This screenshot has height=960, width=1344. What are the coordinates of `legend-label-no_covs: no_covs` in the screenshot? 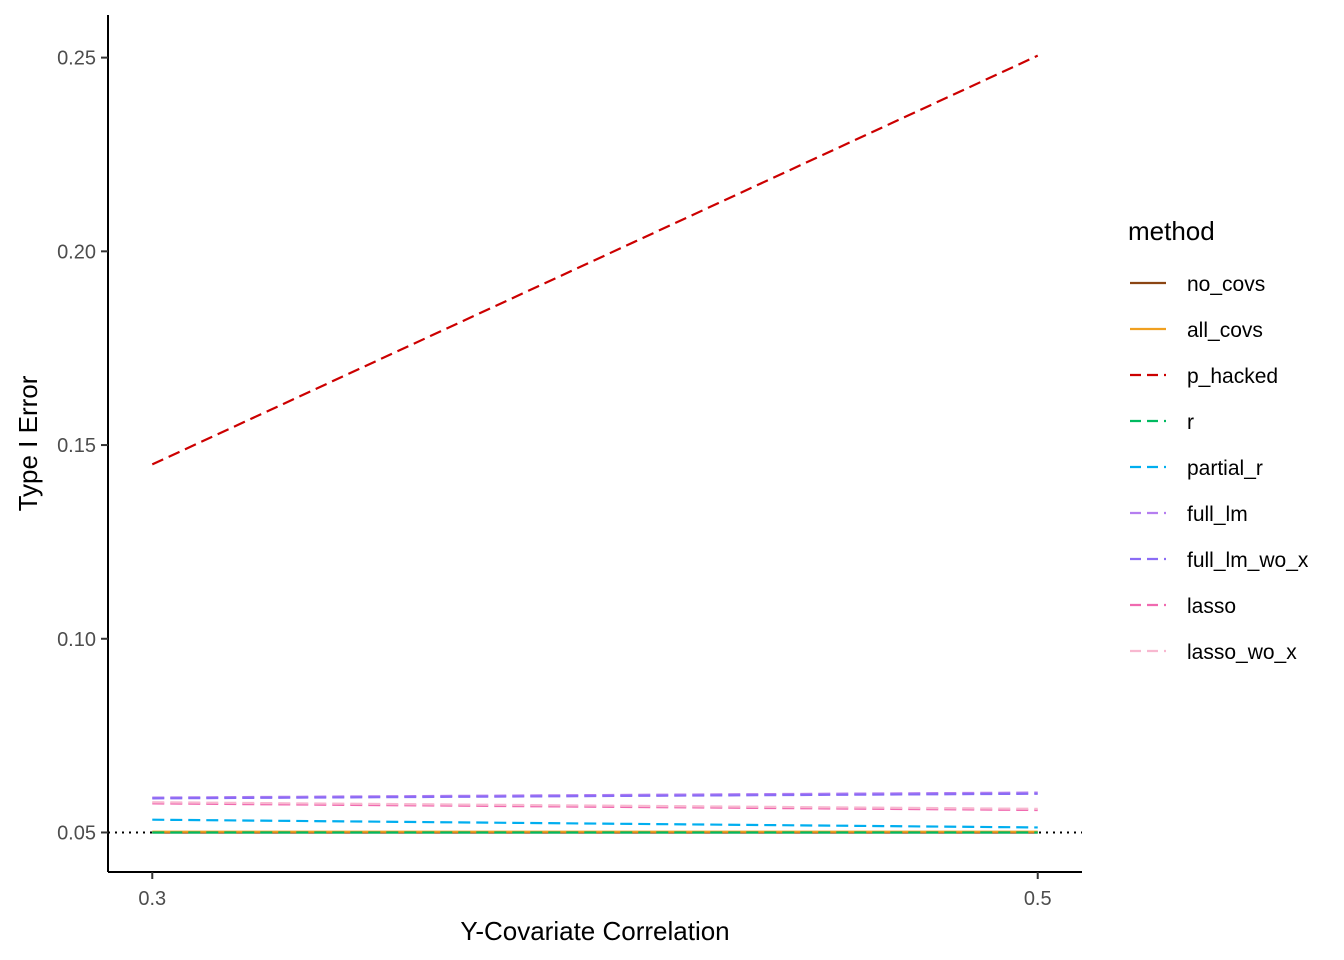 It's located at (1226, 284).